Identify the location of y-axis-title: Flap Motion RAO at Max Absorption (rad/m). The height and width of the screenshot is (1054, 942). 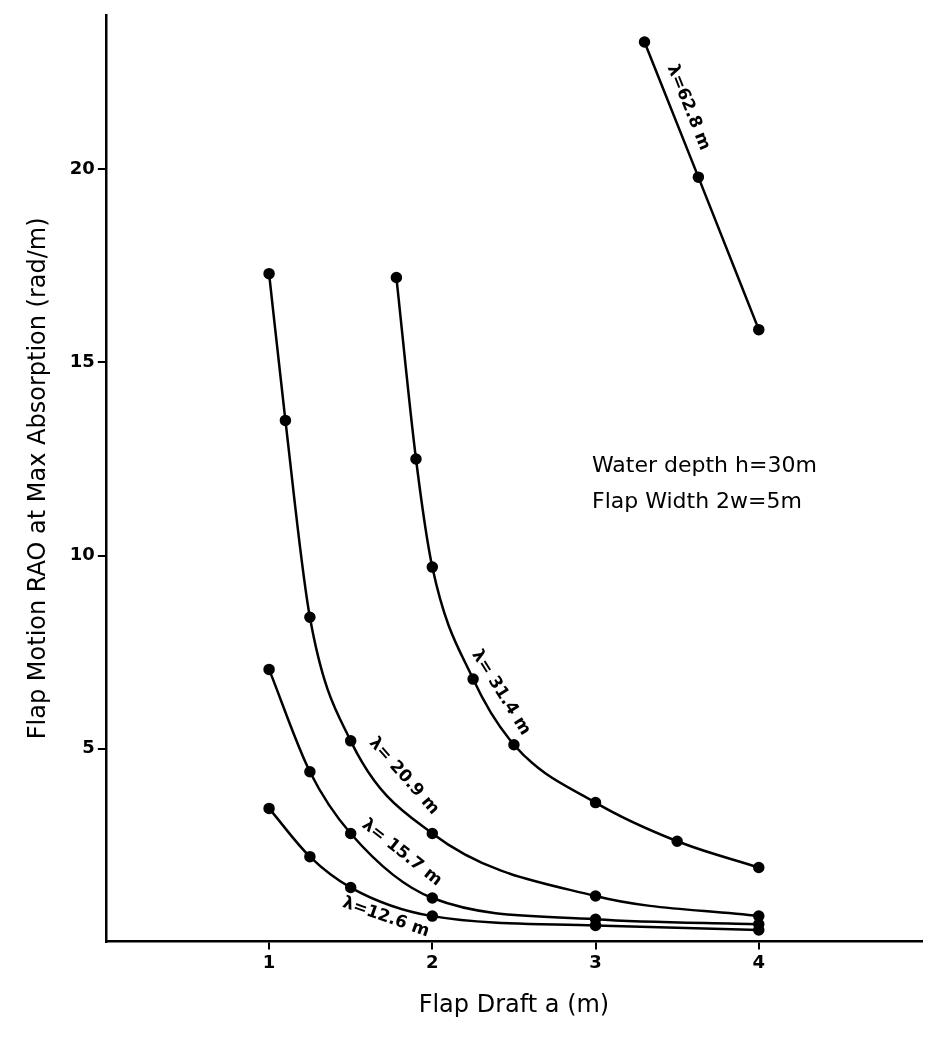
(36, 478).